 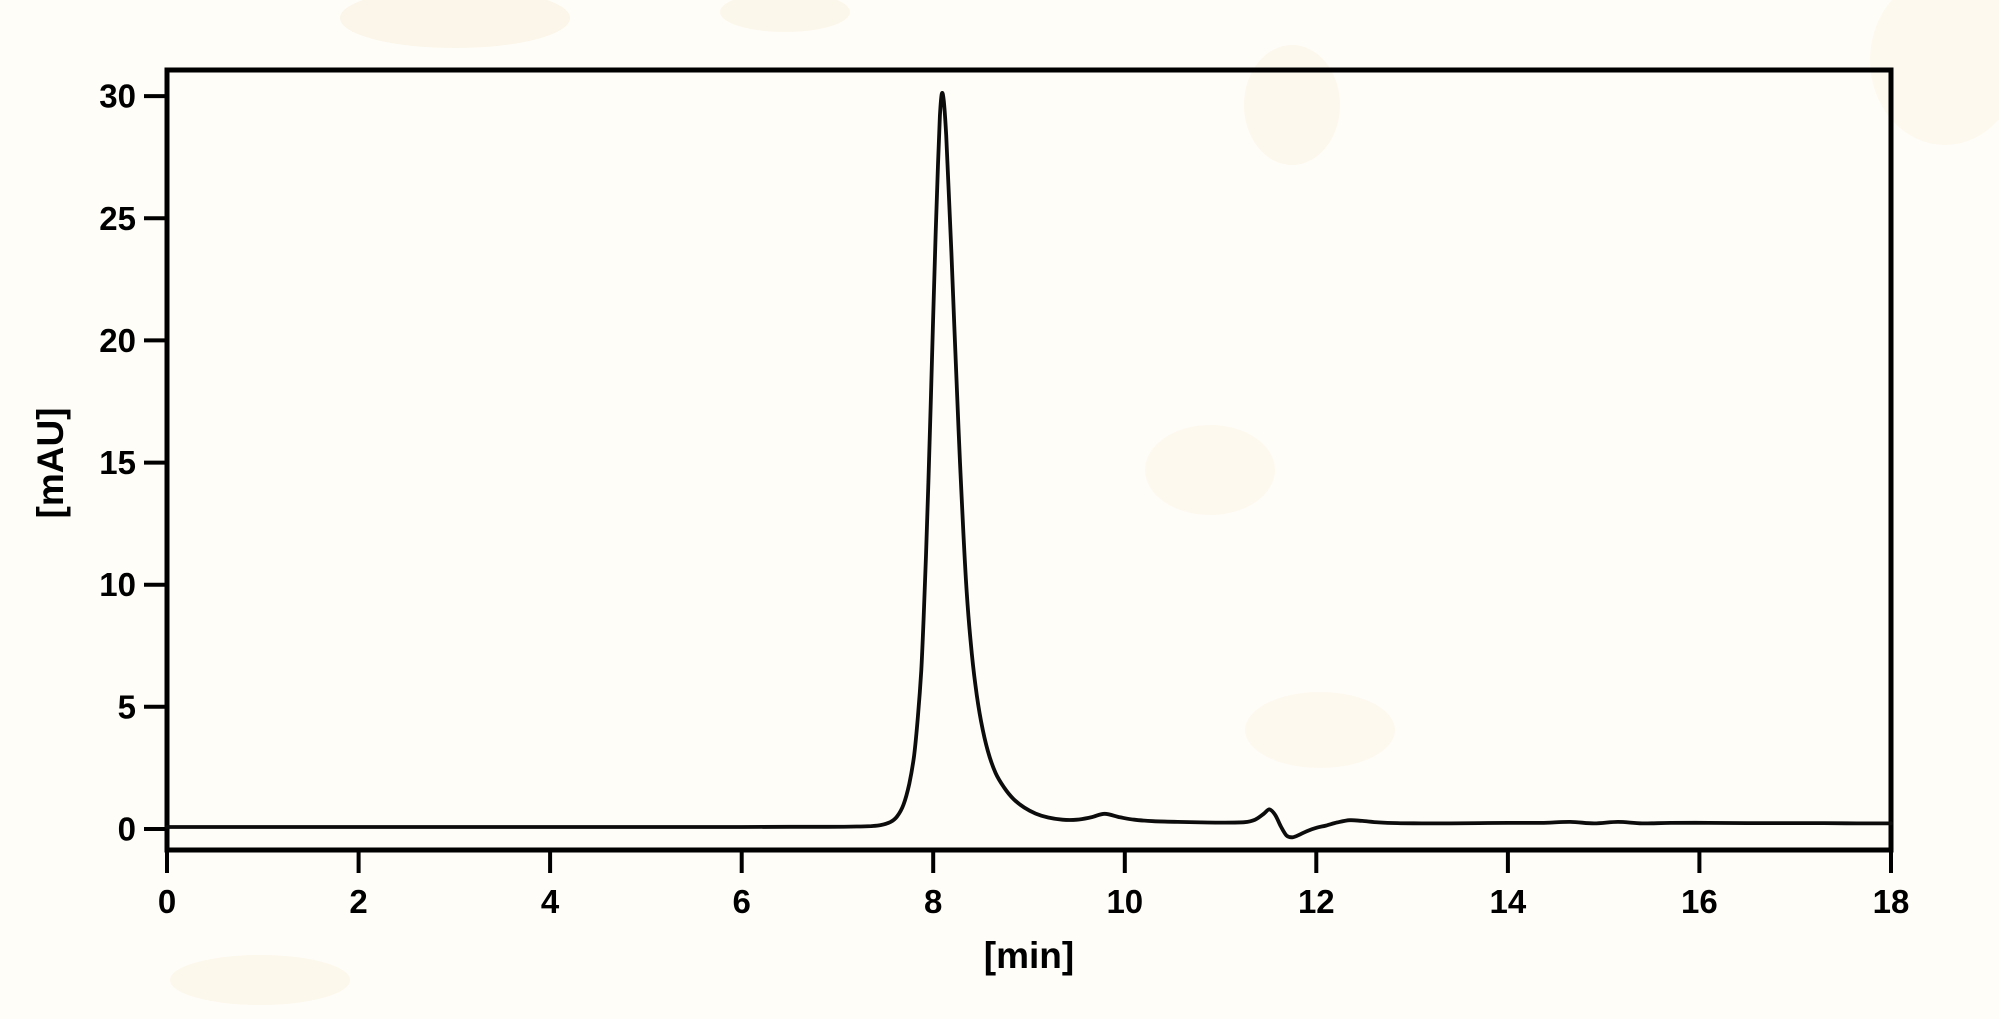 What do you see at coordinates (1508, 901) in the screenshot?
I see `x-tick-label: 14` at bounding box center [1508, 901].